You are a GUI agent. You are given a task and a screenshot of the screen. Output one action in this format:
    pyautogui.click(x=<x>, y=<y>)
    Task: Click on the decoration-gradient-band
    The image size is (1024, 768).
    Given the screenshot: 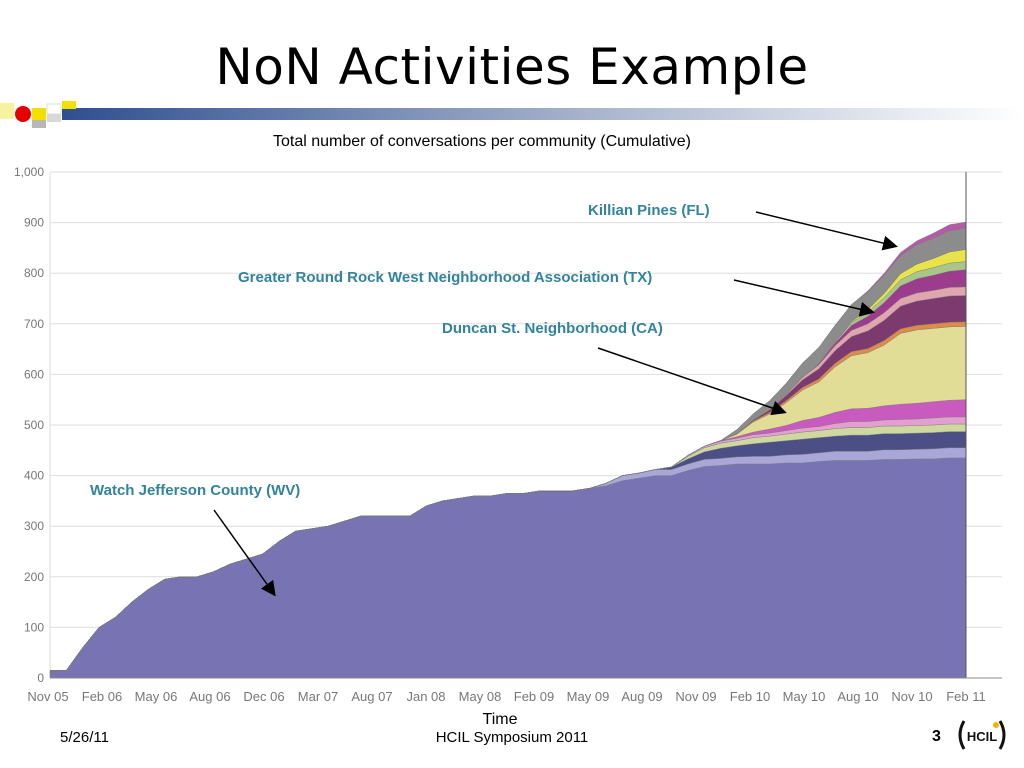 What is the action you would take?
    pyautogui.click(x=543, y=114)
    